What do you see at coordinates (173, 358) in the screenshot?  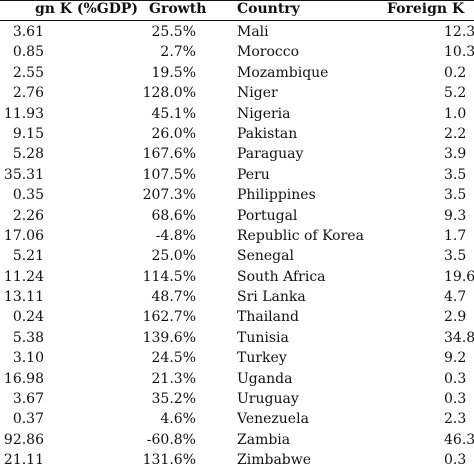 I see `cell-growth: 24.5%` at bounding box center [173, 358].